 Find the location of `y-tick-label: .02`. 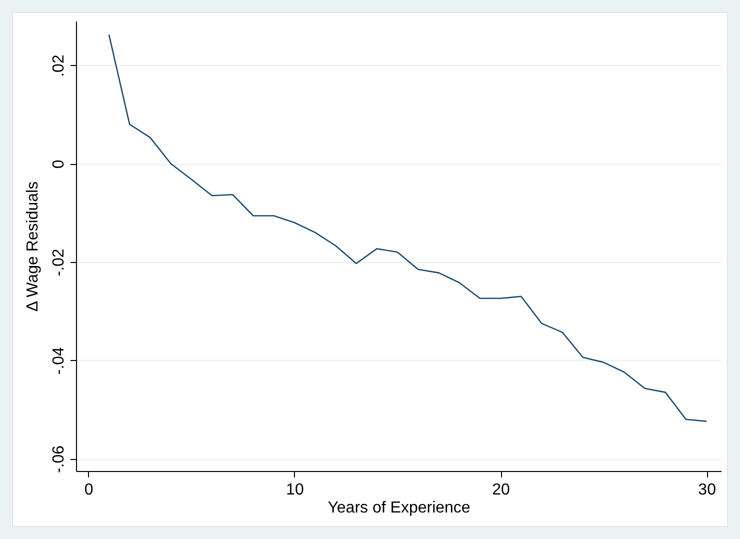

y-tick-label: .02 is located at coordinates (59, 65).